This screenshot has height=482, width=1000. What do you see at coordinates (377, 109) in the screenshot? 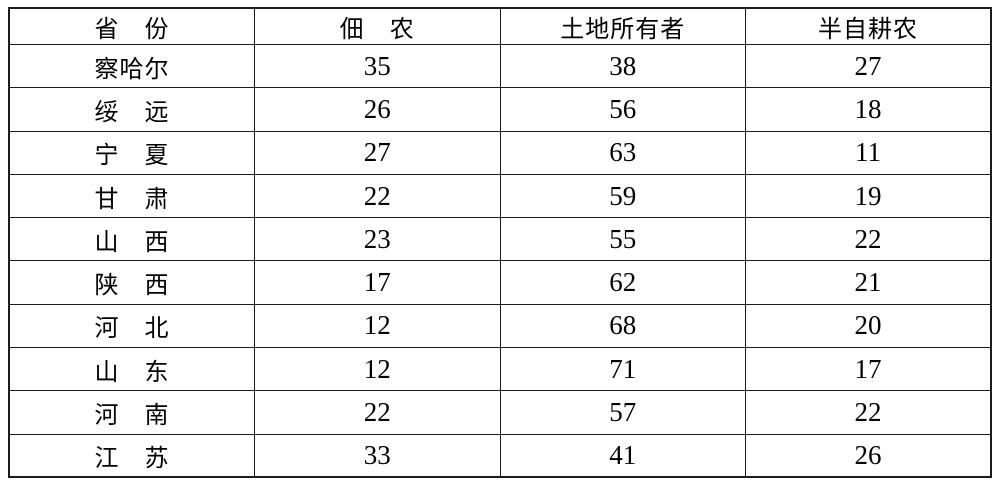
I see `cell-tenant-farmers: 26` at bounding box center [377, 109].